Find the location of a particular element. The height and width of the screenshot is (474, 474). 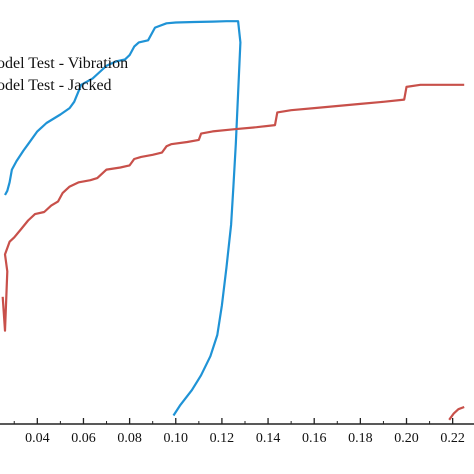

x-tick-label: 0.18 is located at coordinates (360, 438).